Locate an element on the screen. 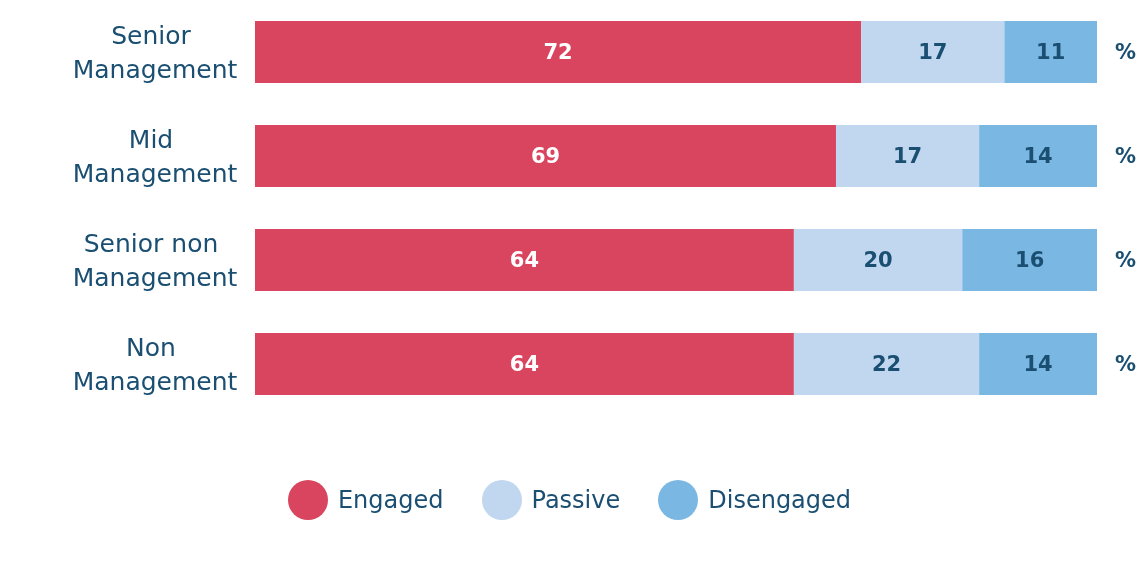 The image size is (1139, 580). data-label: 72 is located at coordinates (558, 52).